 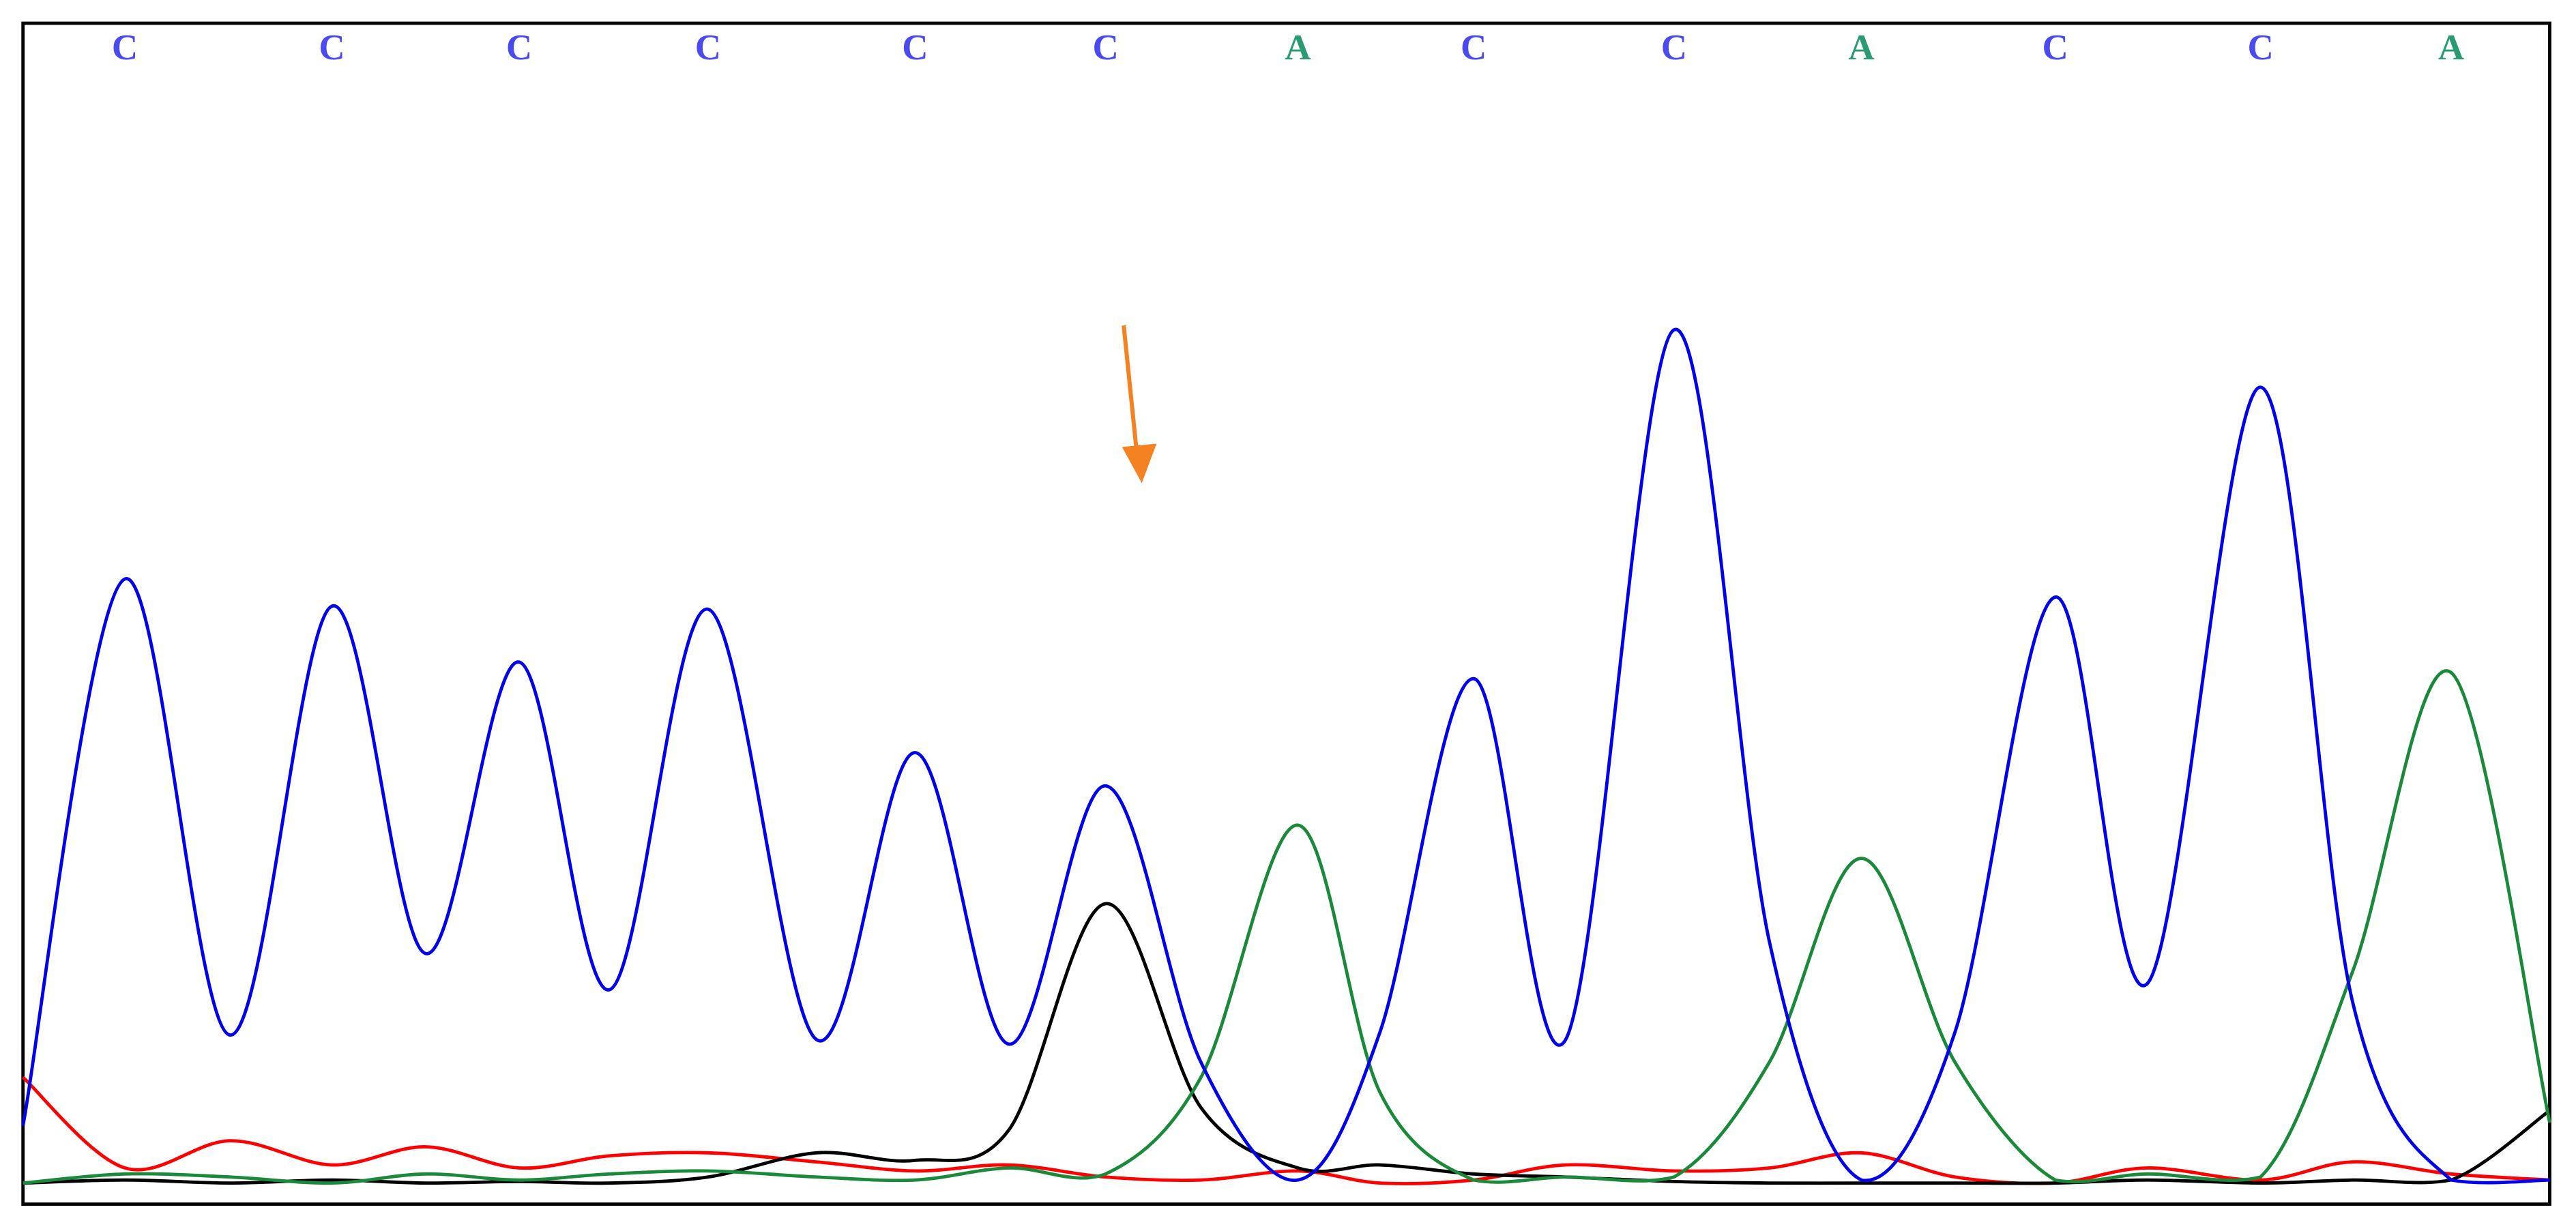 I want to click on arrow-shaft, so click(x=1130, y=390).